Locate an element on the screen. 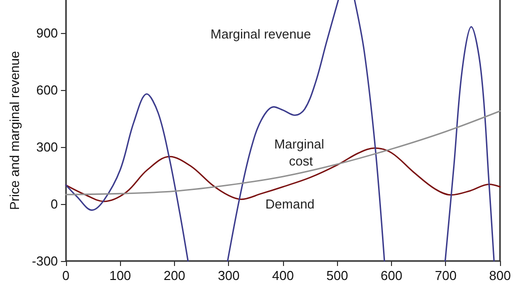 The height and width of the screenshot is (290, 516). x-tick-label: 800 is located at coordinates (500, 275).